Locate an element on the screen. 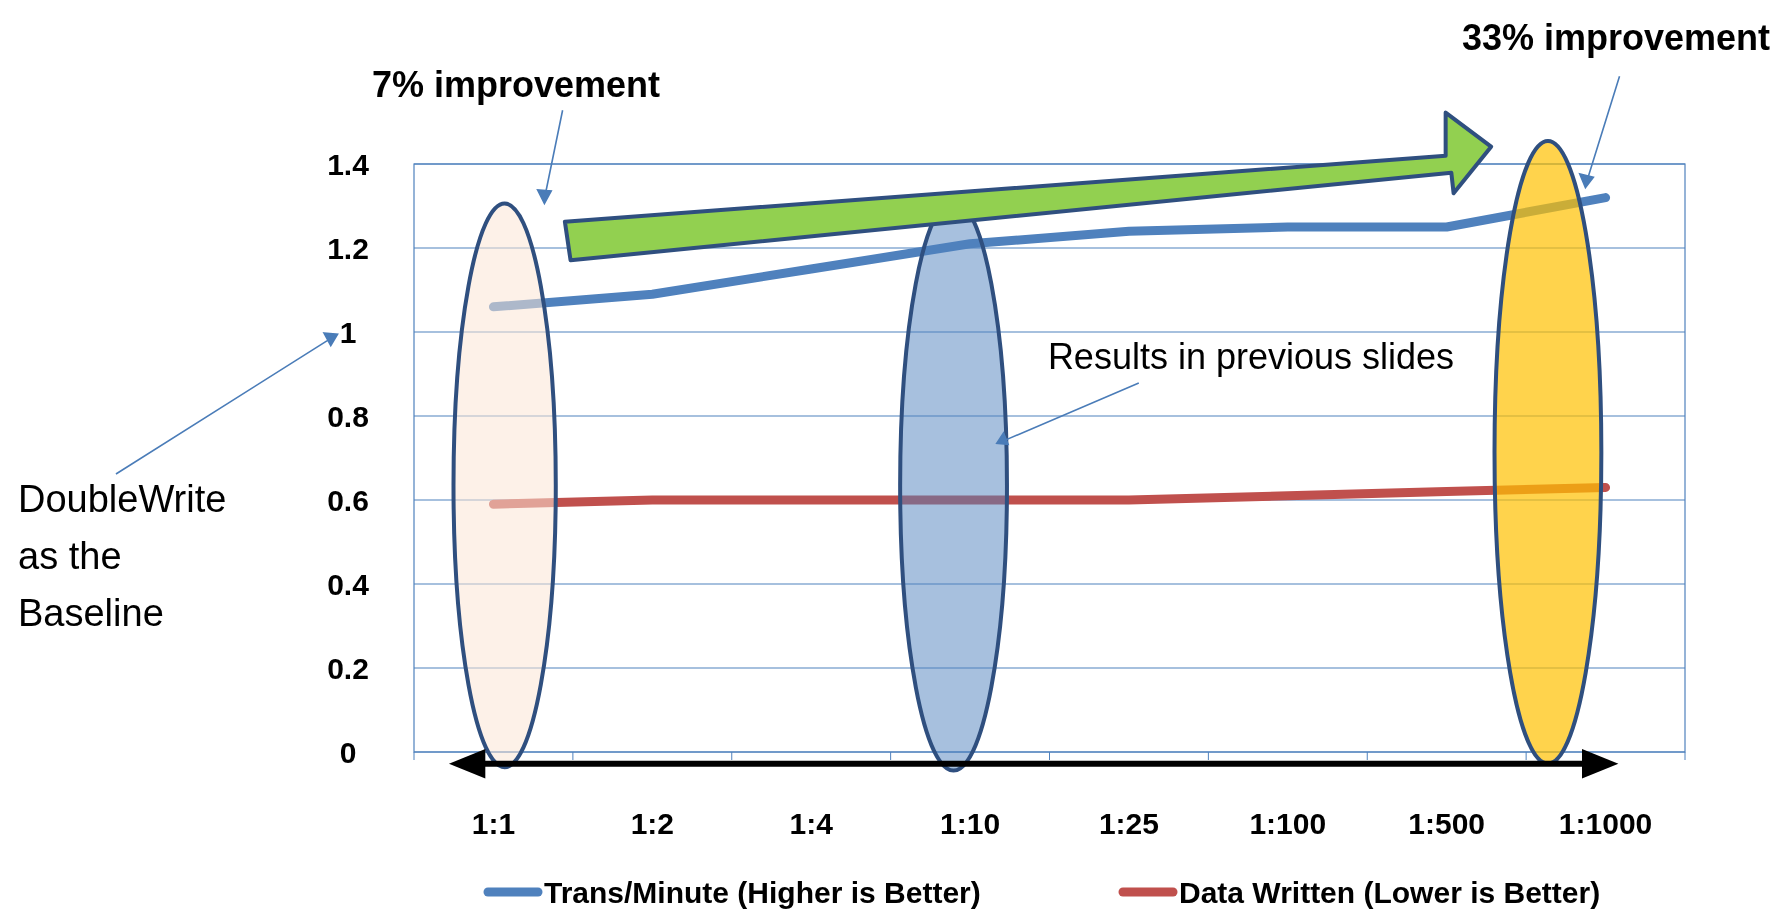 Image resolution: width=1782 pixels, height=909 pixels. legend-label: Trans/Minute (Higher is Better) is located at coordinates (762, 892).